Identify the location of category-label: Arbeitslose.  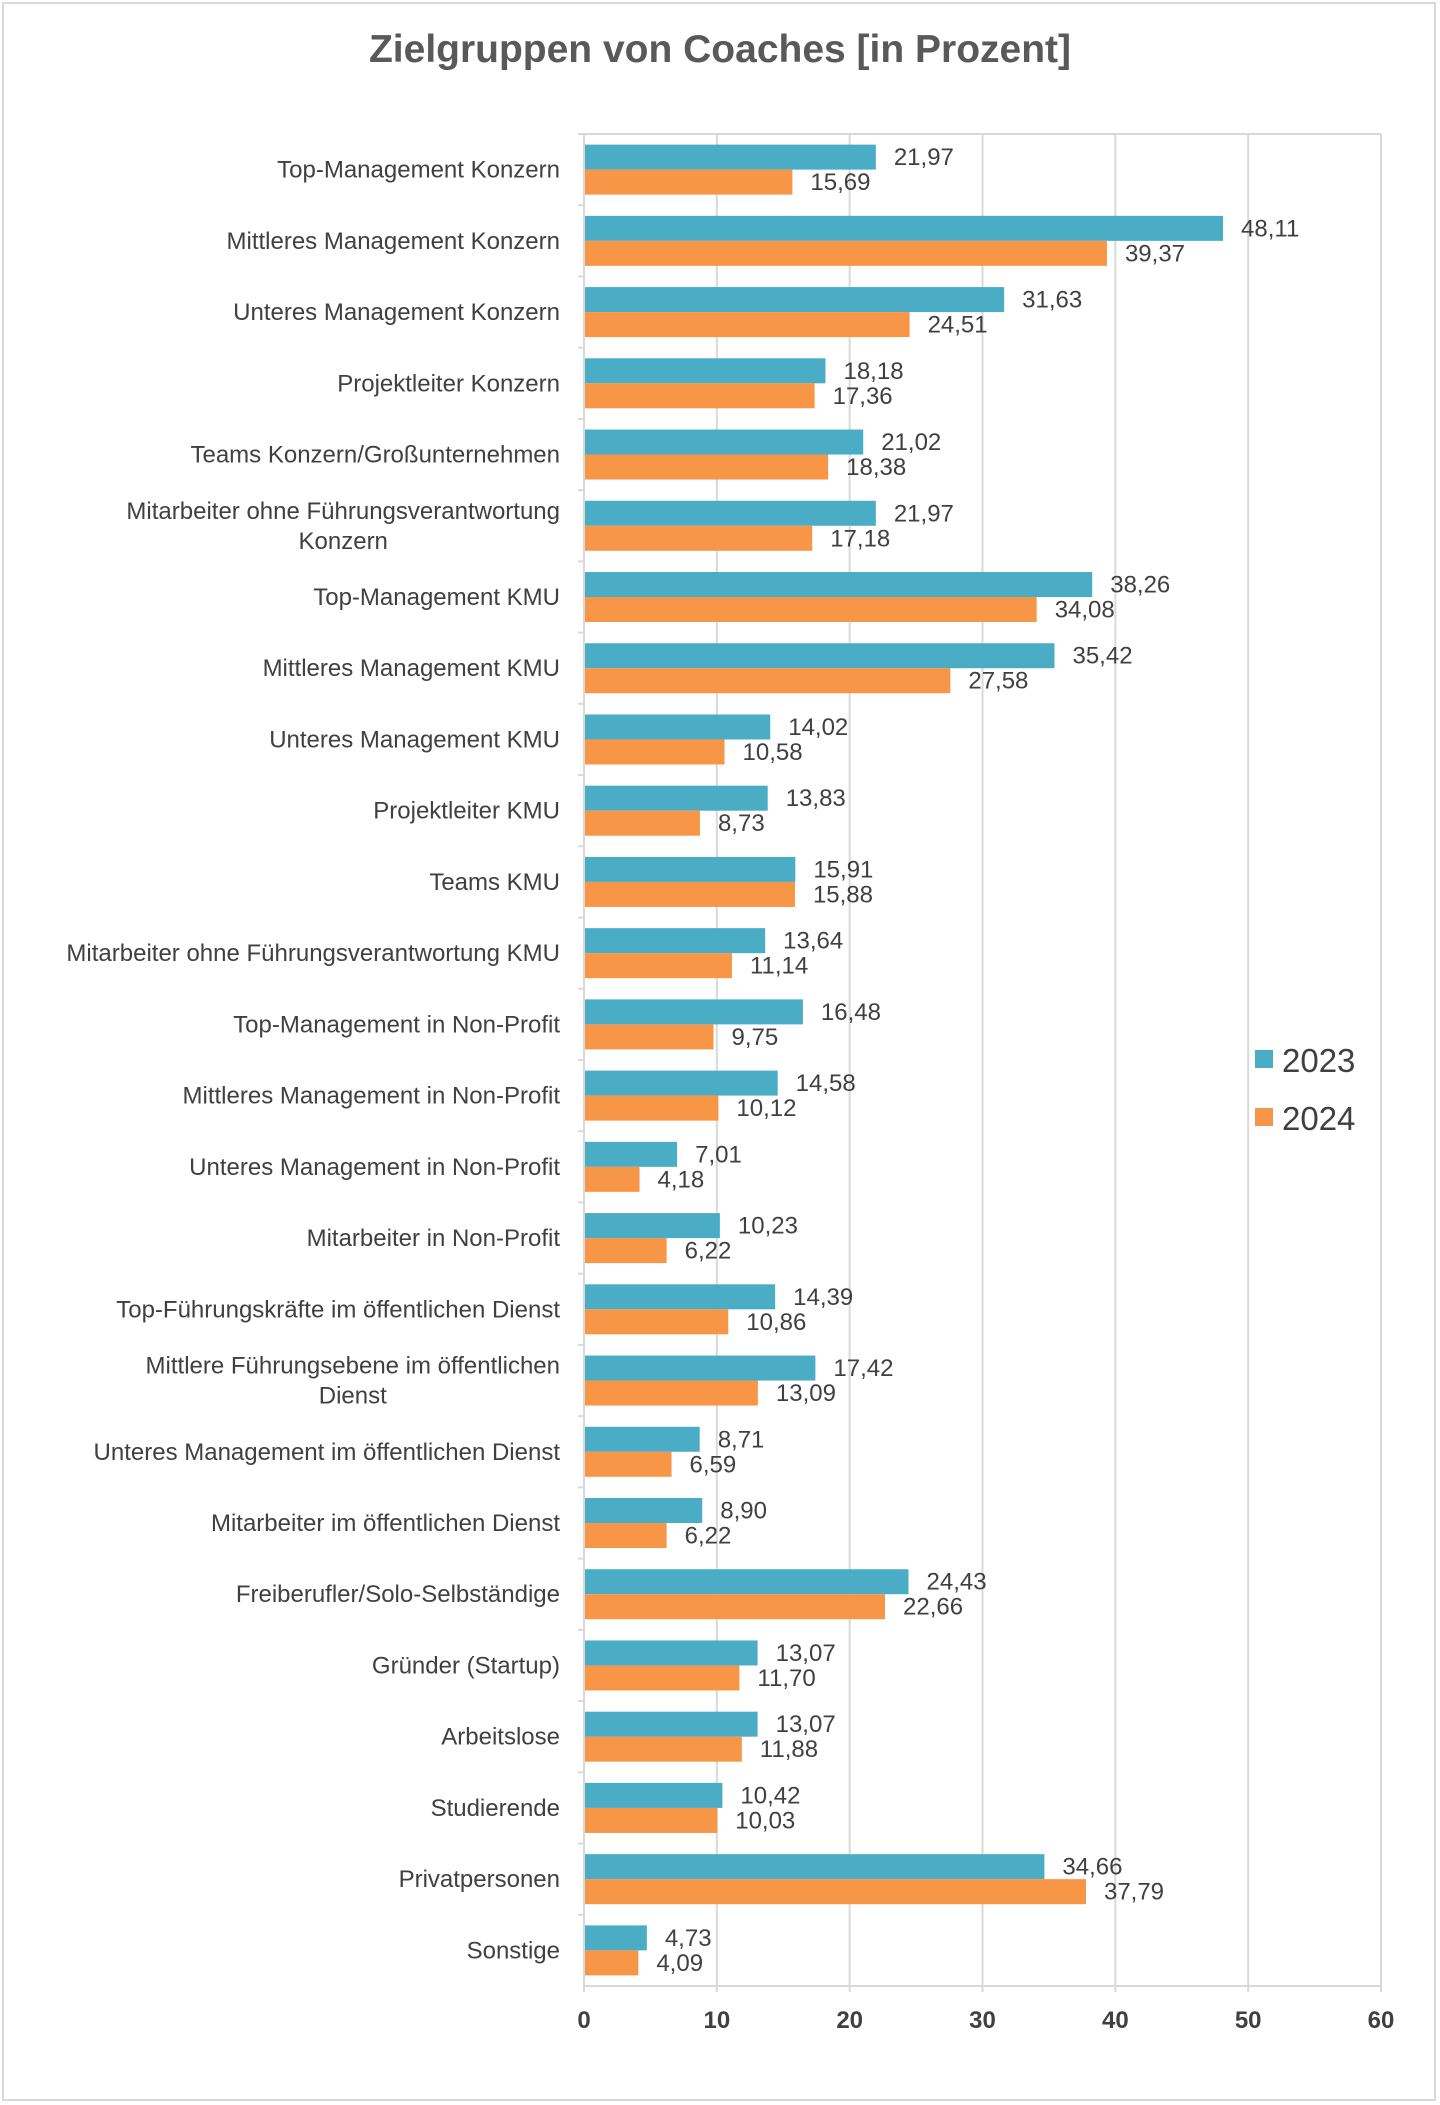
(500, 1737).